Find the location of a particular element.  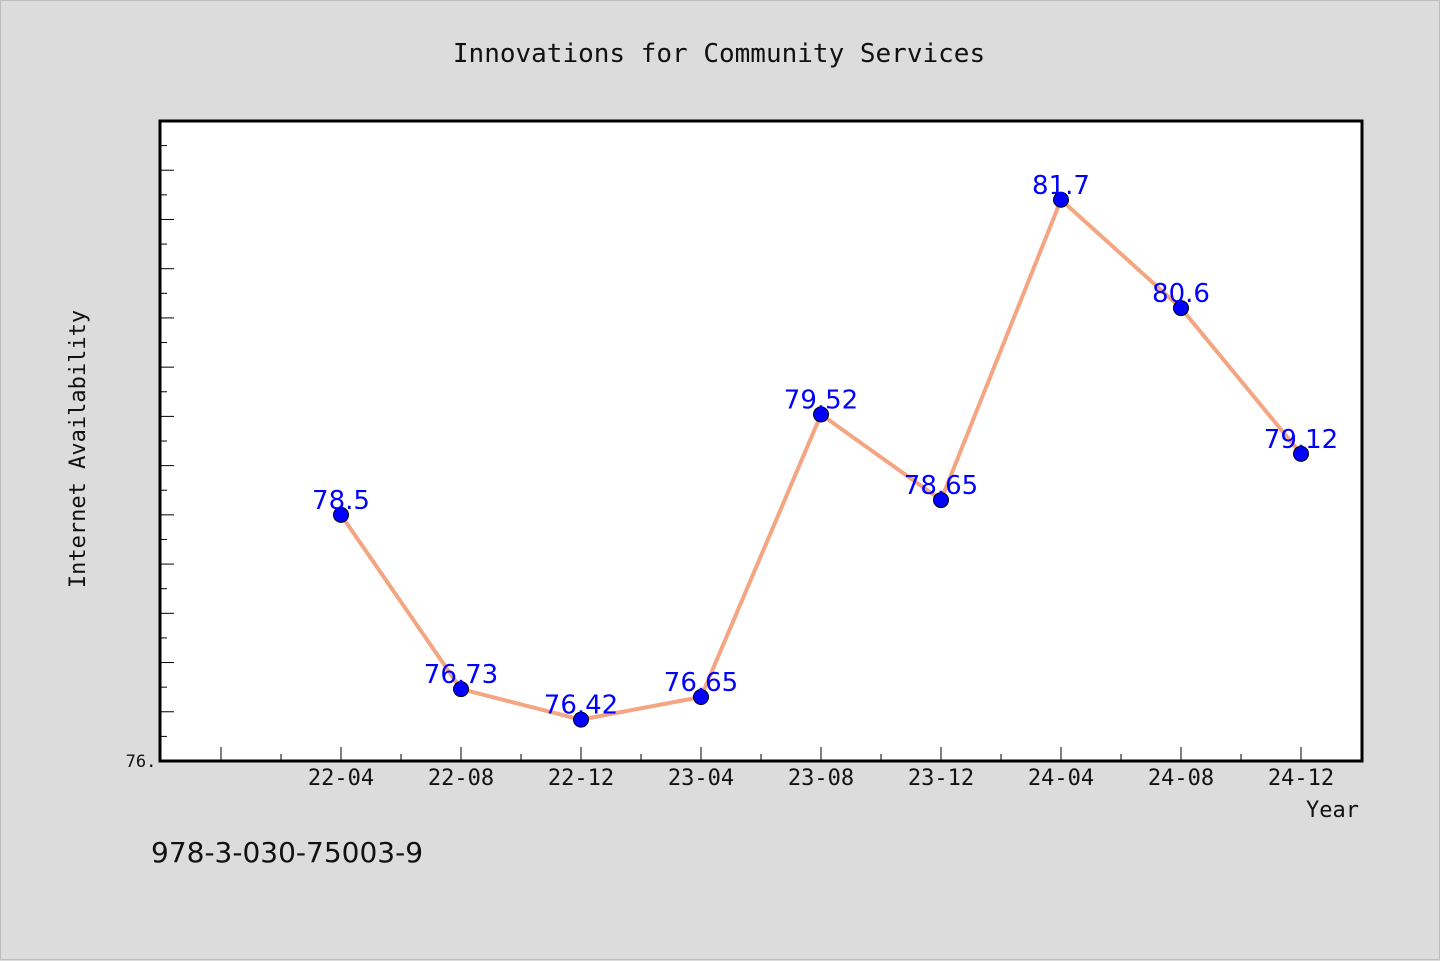

x-axis-ticks is located at coordinates (791, 754).